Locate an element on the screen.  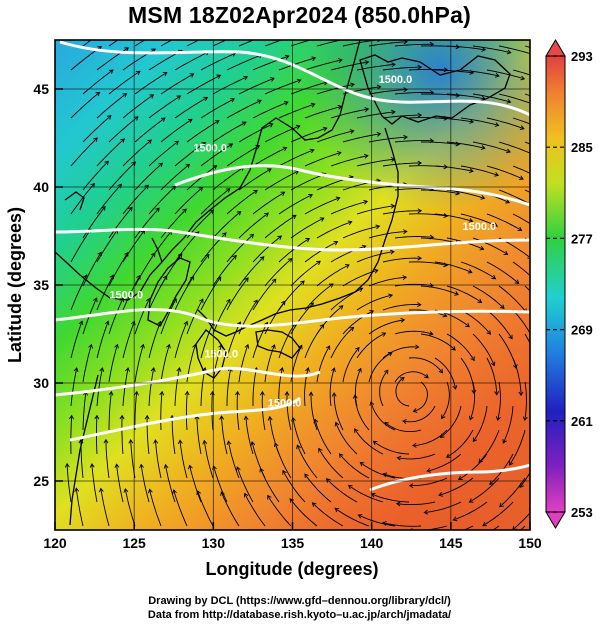
colorbar-tick-label: 285 is located at coordinates (582, 147).